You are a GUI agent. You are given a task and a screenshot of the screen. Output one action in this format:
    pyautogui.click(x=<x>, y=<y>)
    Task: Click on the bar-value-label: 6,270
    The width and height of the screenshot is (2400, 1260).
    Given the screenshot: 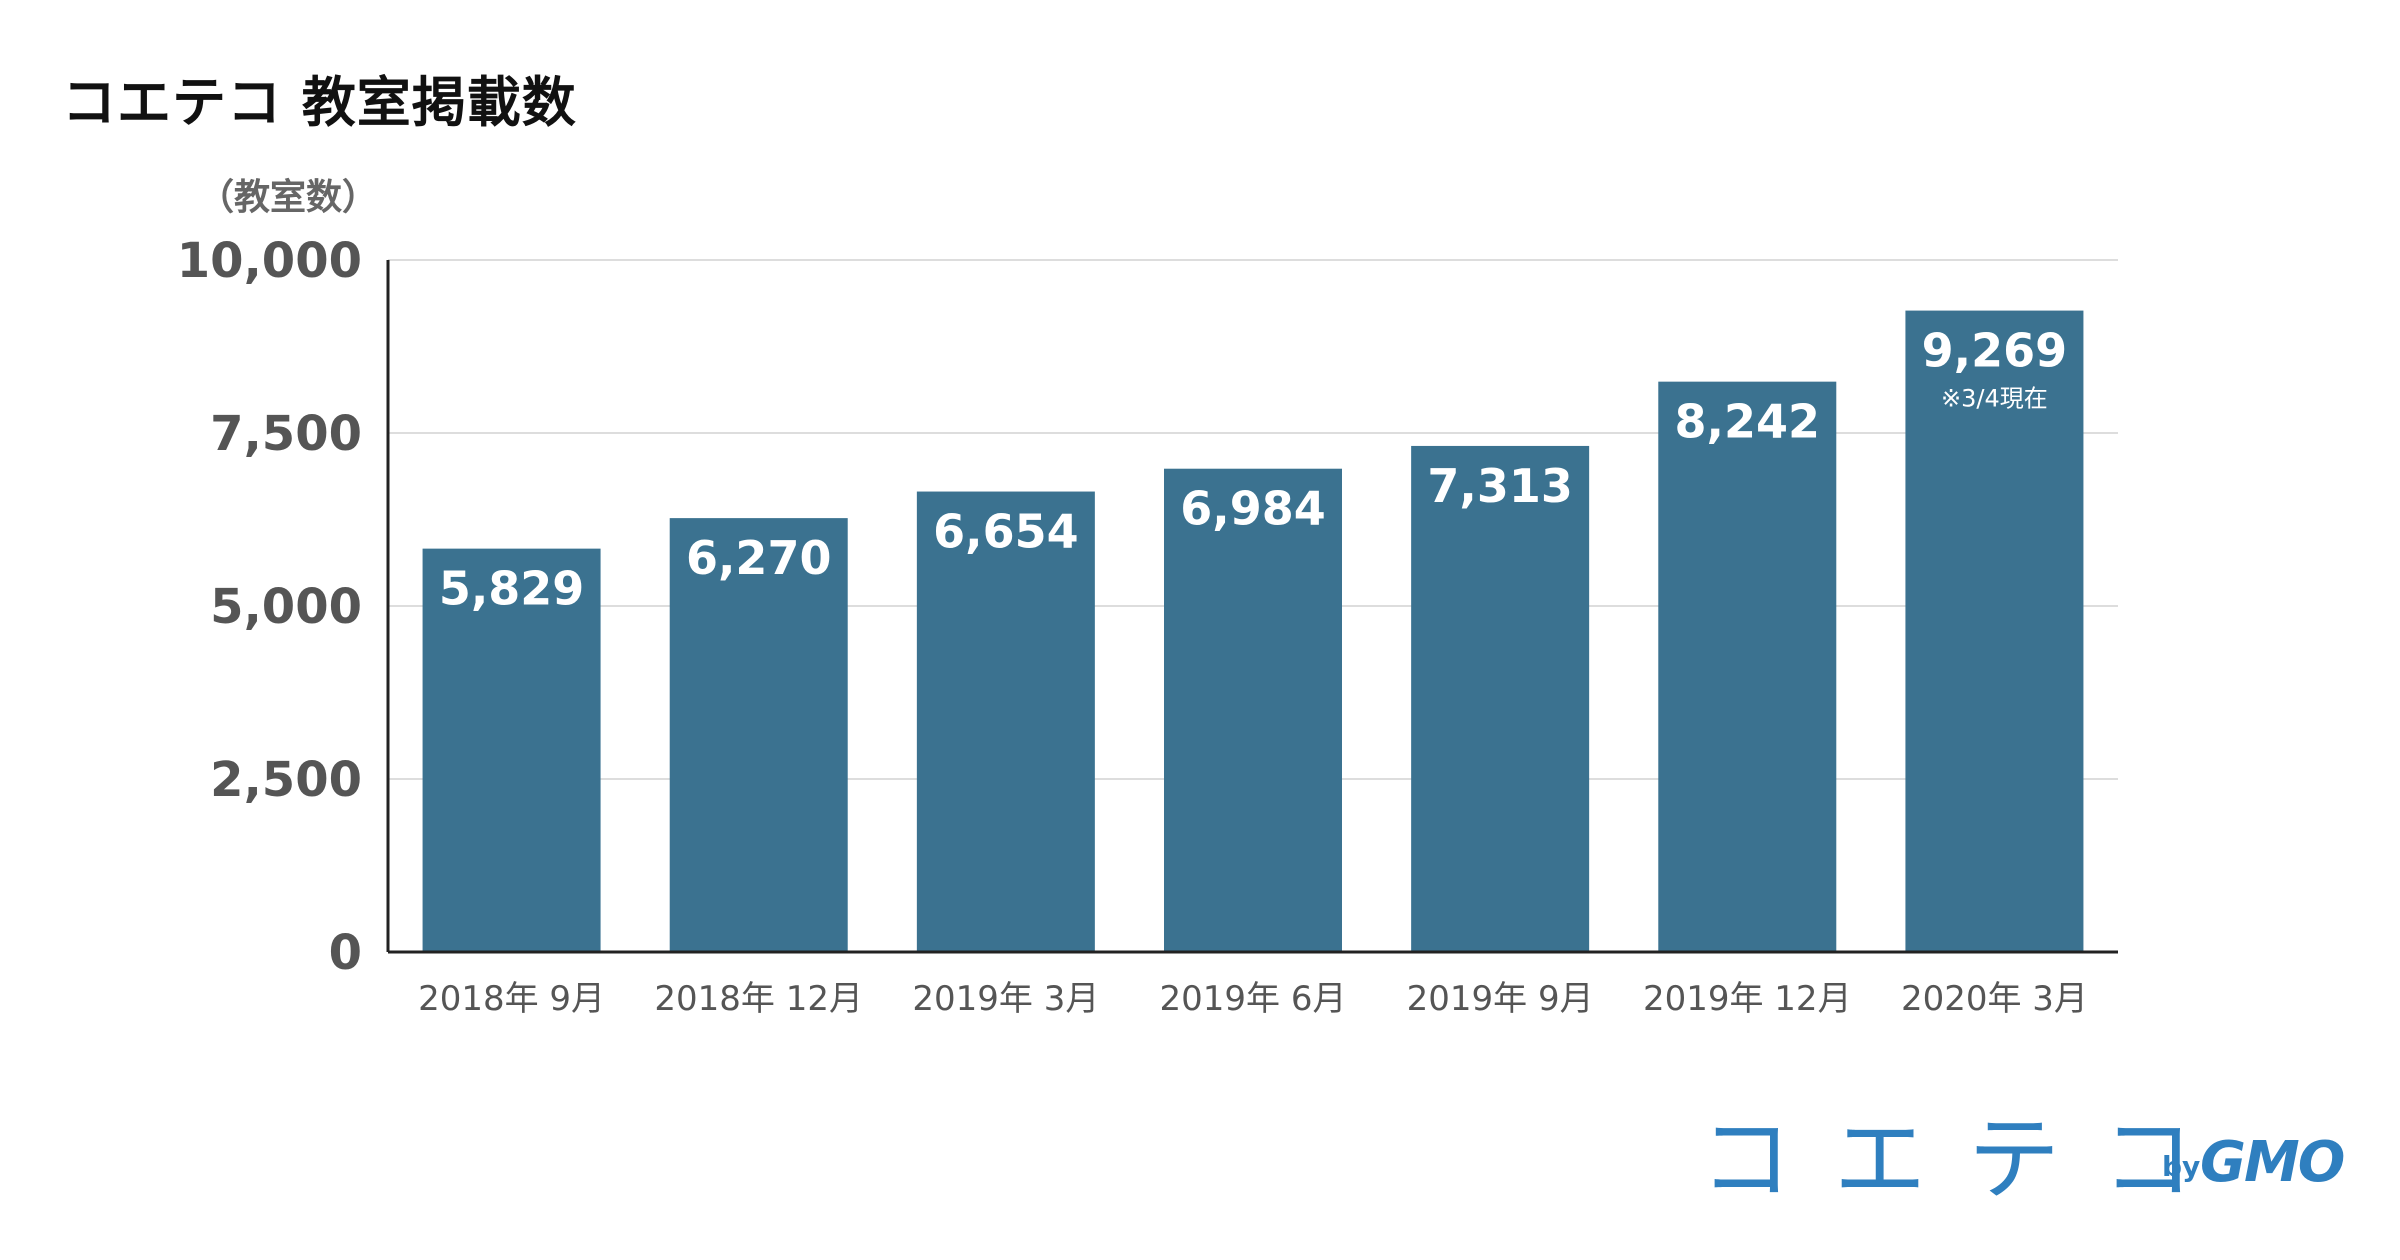 What is the action you would take?
    pyautogui.click(x=759, y=558)
    